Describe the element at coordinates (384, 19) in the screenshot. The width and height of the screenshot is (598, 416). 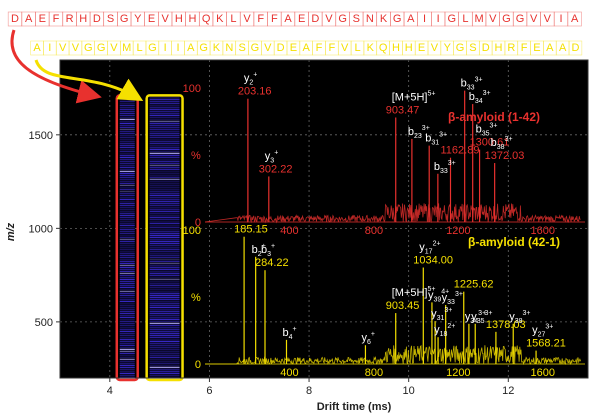
I see `forward-residue-letter: K` at that location.